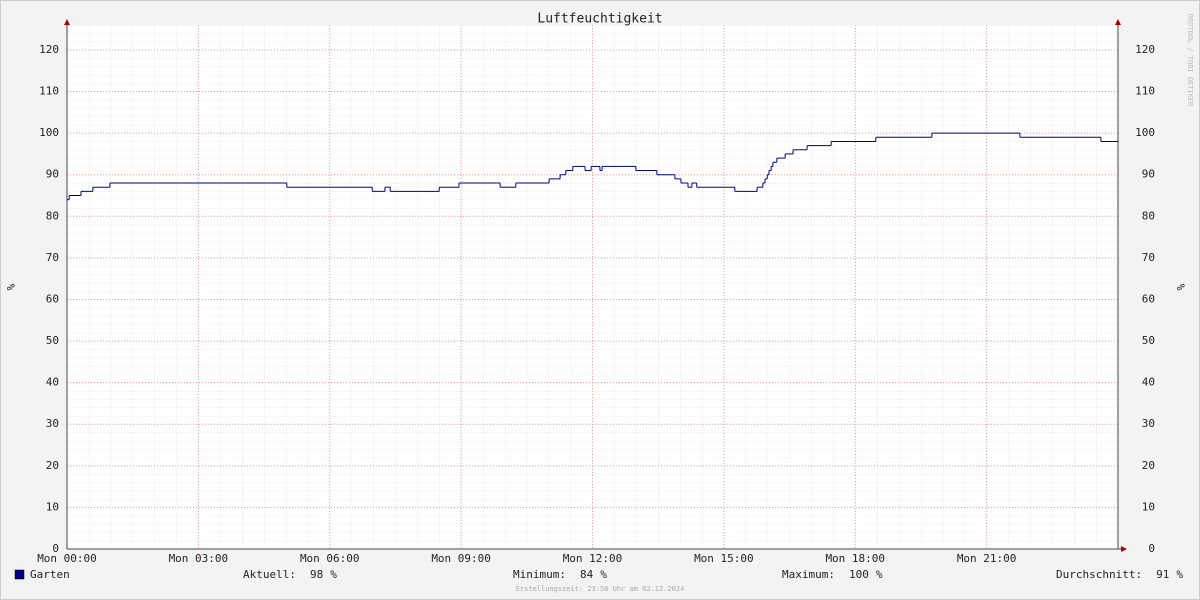  Describe the element at coordinates (1151, 548) in the screenshot. I see `y2-tick-label: 0` at that location.